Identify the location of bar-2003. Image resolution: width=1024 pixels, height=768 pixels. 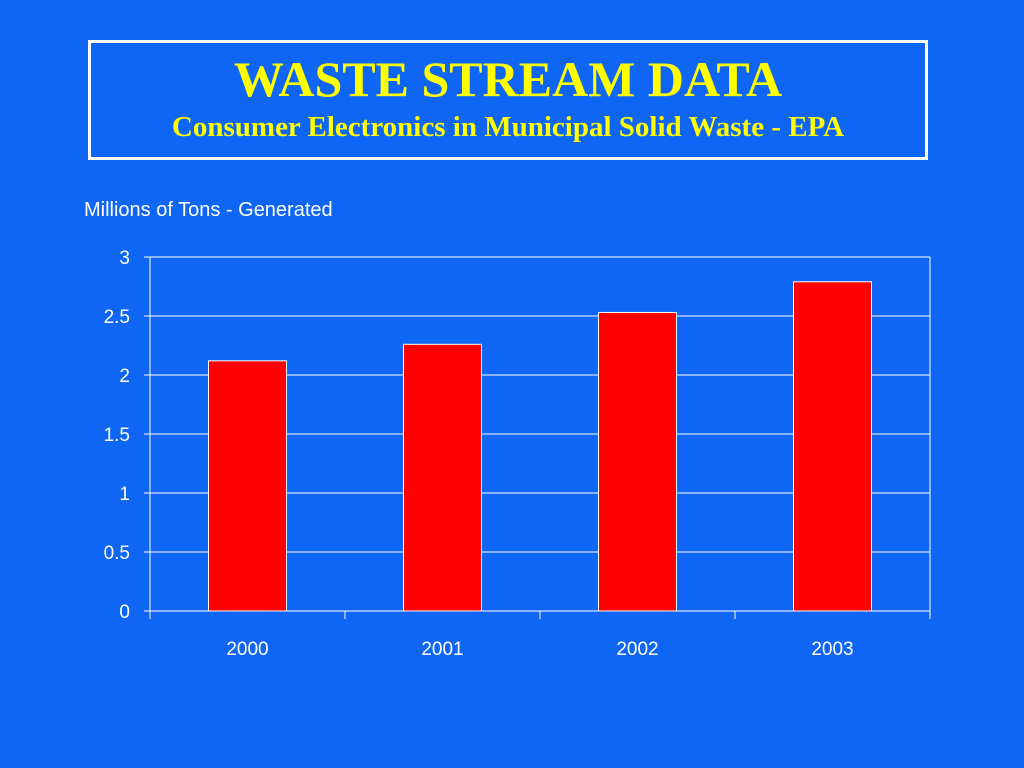
(832, 446).